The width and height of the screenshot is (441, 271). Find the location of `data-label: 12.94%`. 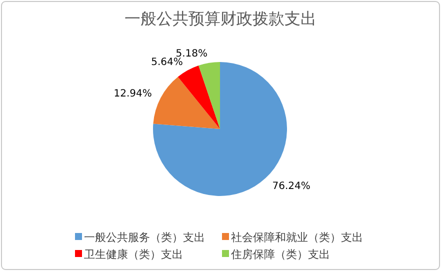

data-label: 12.94% is located at coordinates (133, 94).